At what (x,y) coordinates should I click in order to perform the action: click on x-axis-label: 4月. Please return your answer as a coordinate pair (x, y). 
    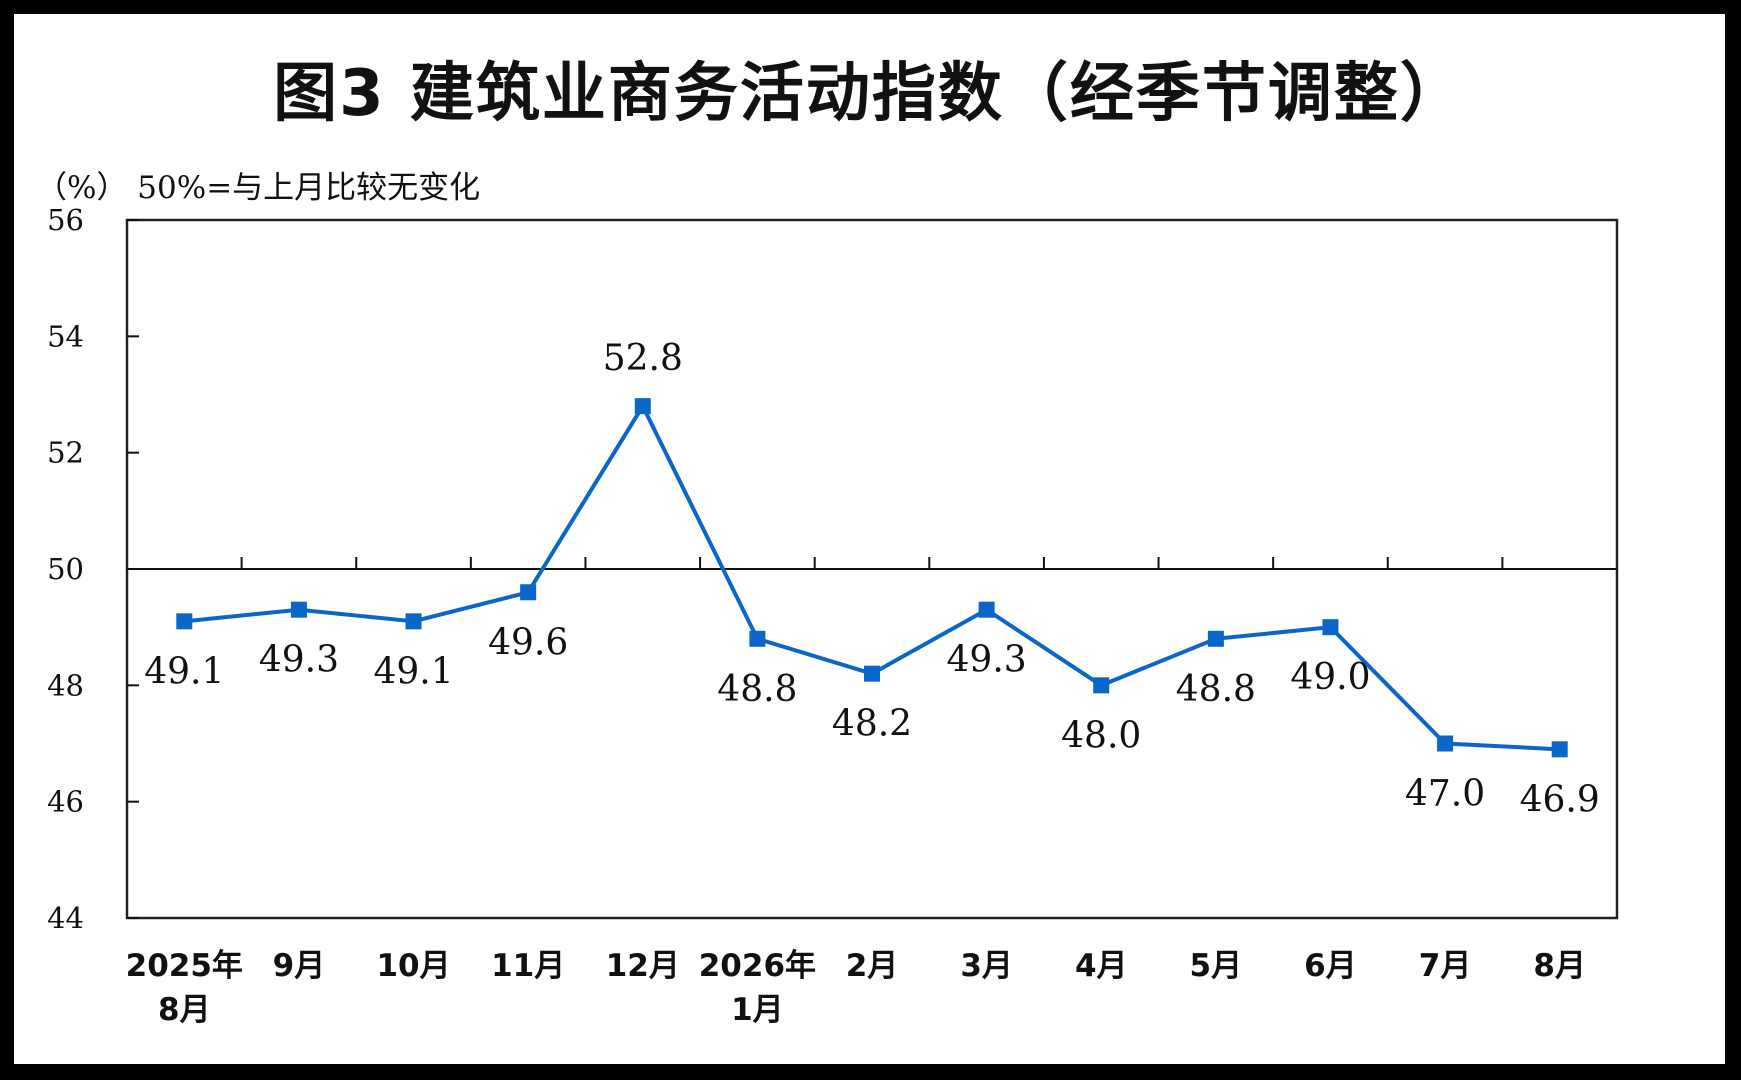
    Looking at the image, I should click on (1101, 966).